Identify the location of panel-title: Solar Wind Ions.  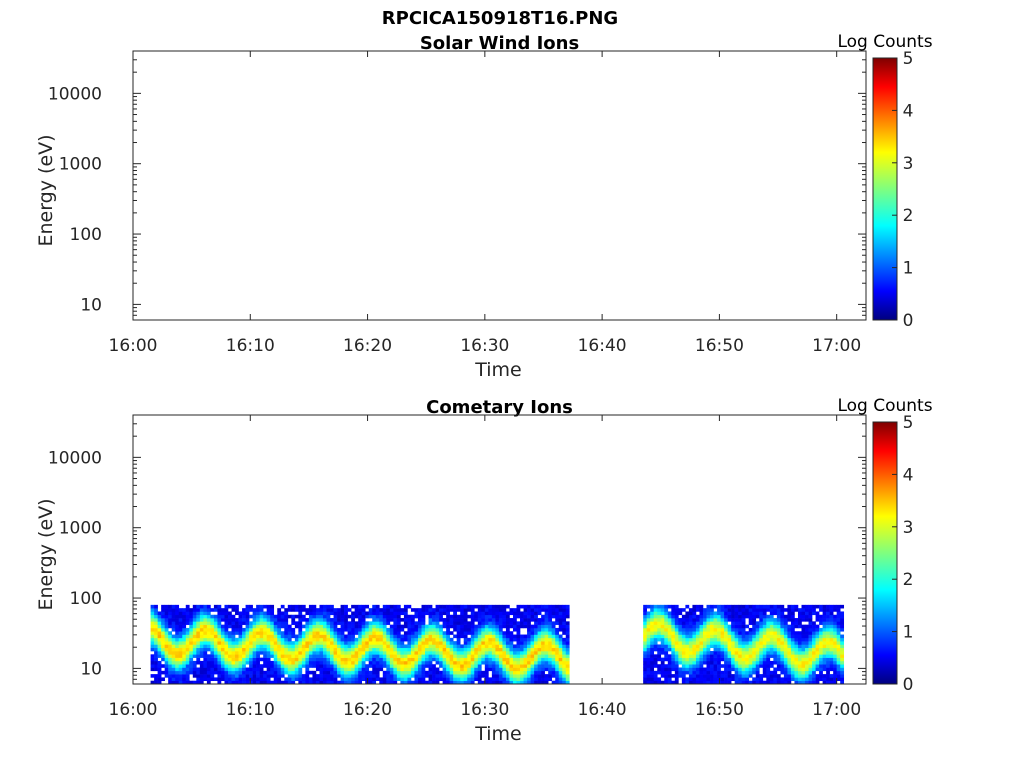
(499, 43).